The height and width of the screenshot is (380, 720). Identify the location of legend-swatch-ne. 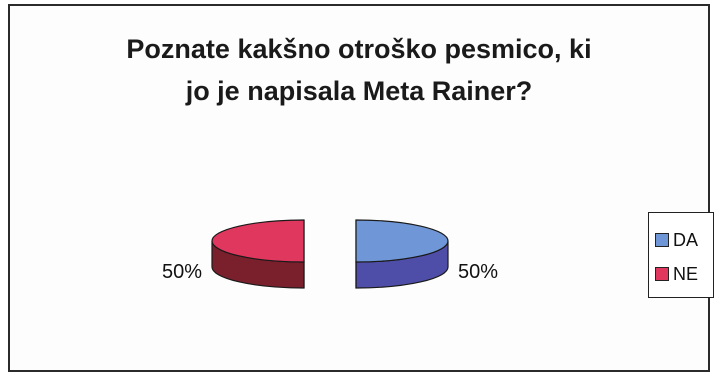
(662, 274).